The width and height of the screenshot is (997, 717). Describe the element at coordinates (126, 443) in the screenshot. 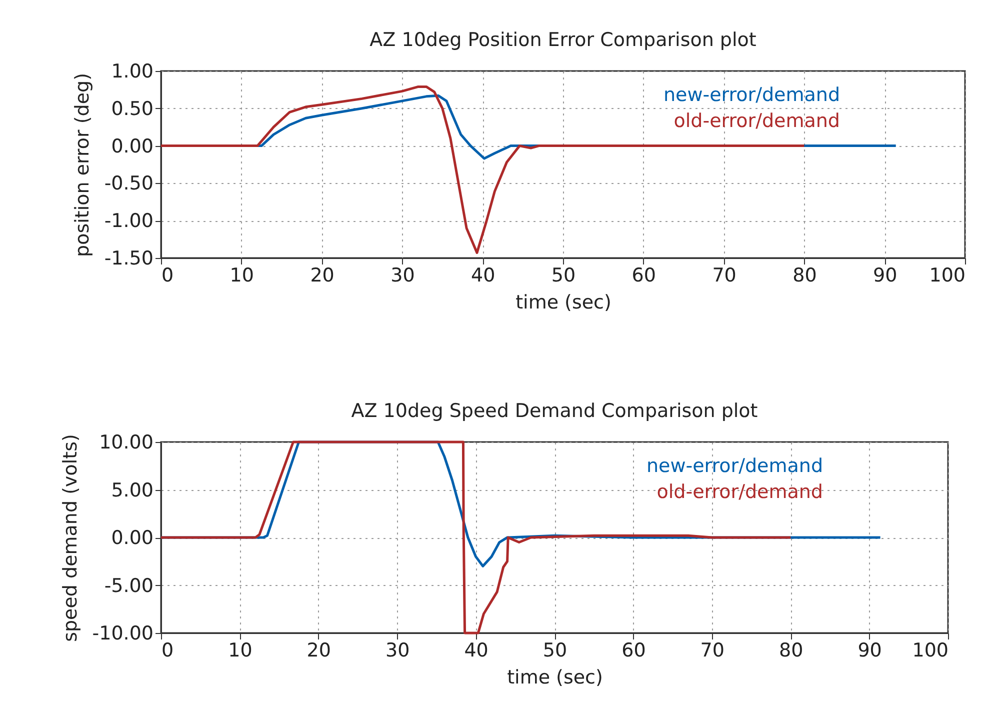

I see `y-tick-label: 10.00` at that location.